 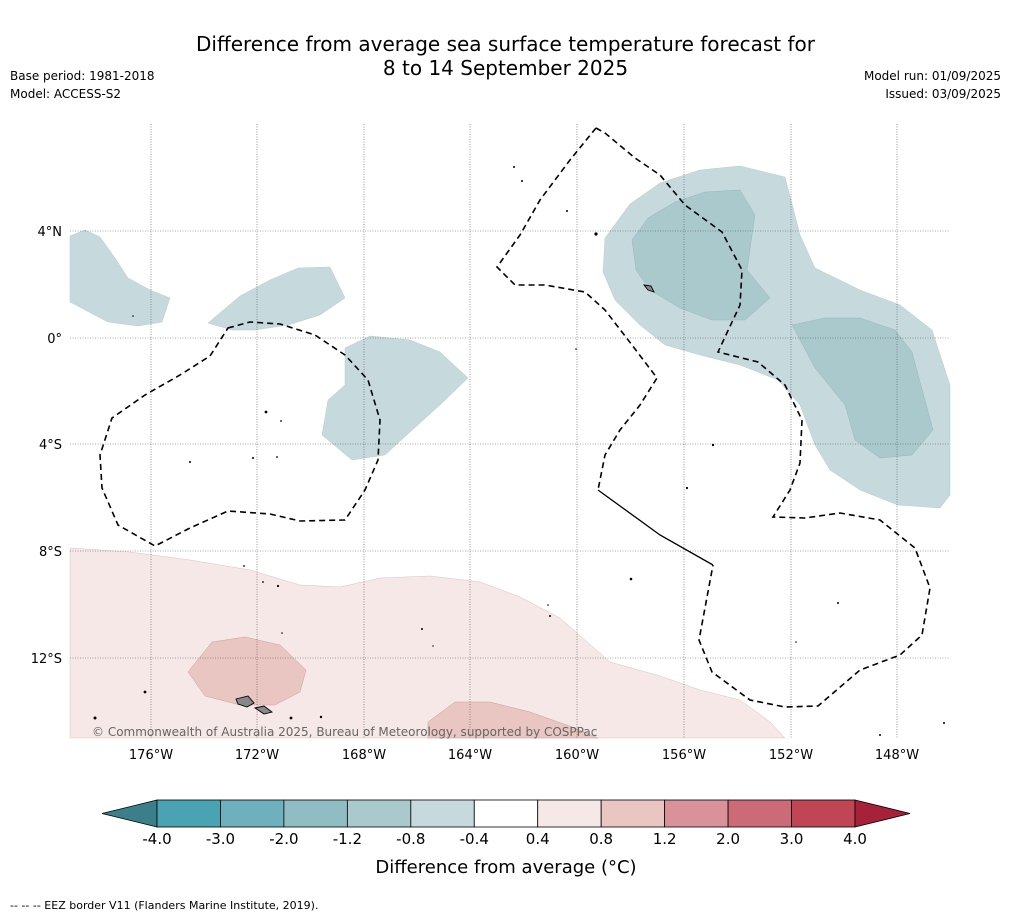 What do you see at coordinates (728, 839) in the screenshot?
I see `colorbar-tick-label: 2.0` at bounding box center [728, 839].